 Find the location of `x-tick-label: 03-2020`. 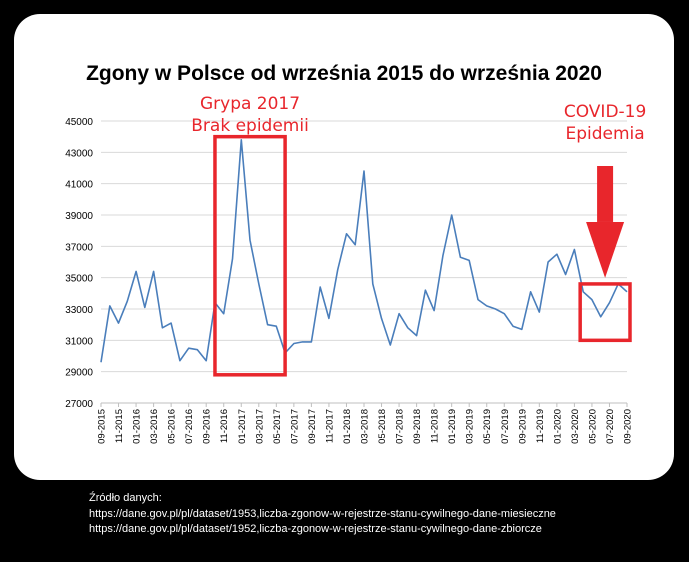

x-tick-label: 03-2020 is located at coordinates (575, 426).